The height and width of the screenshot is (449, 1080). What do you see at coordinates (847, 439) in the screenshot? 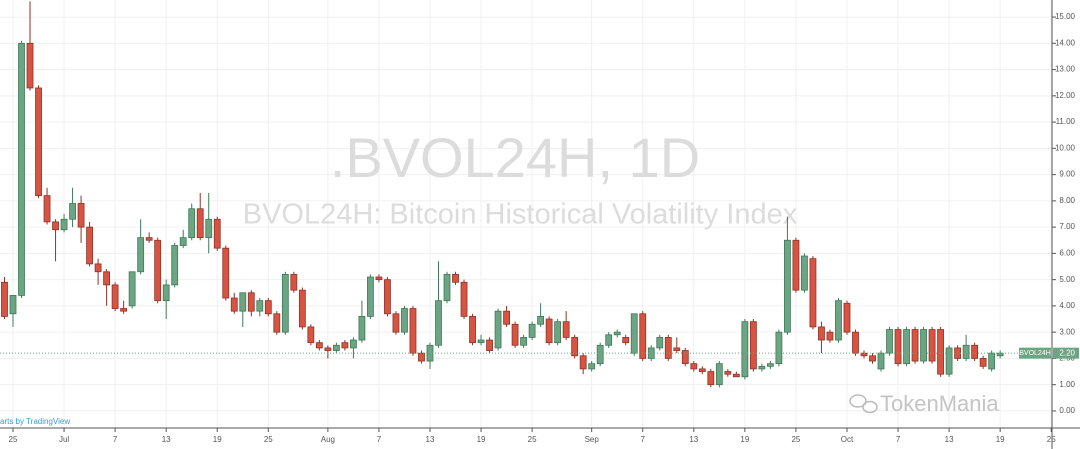
I see `x-tick-label: Oct` at bounding box center [847, 439].